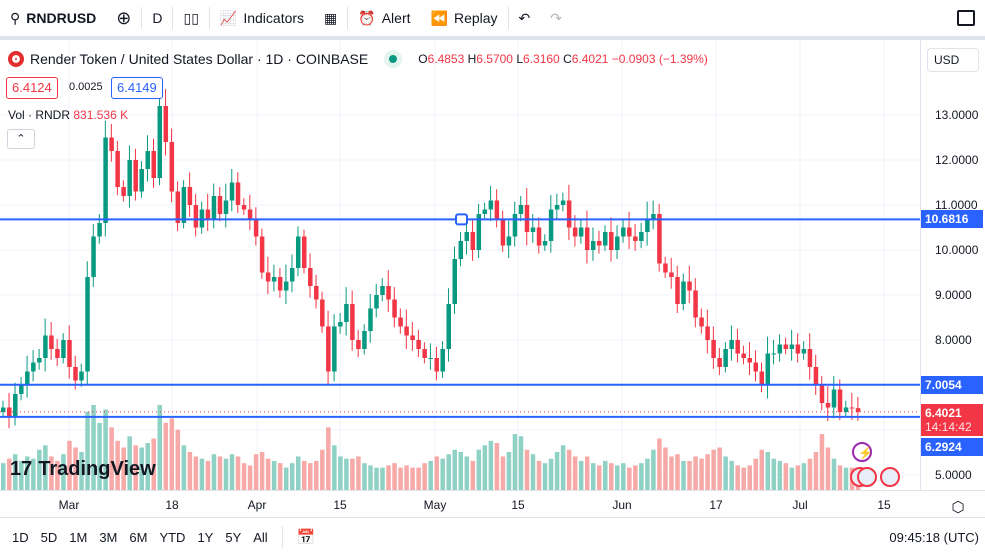 Image resolution: width=985 pixels, height=554 pixels. Describe the element at coordinates (190, 18) in the screenshot. I see `chart-type-button: ▯▯` at that location.